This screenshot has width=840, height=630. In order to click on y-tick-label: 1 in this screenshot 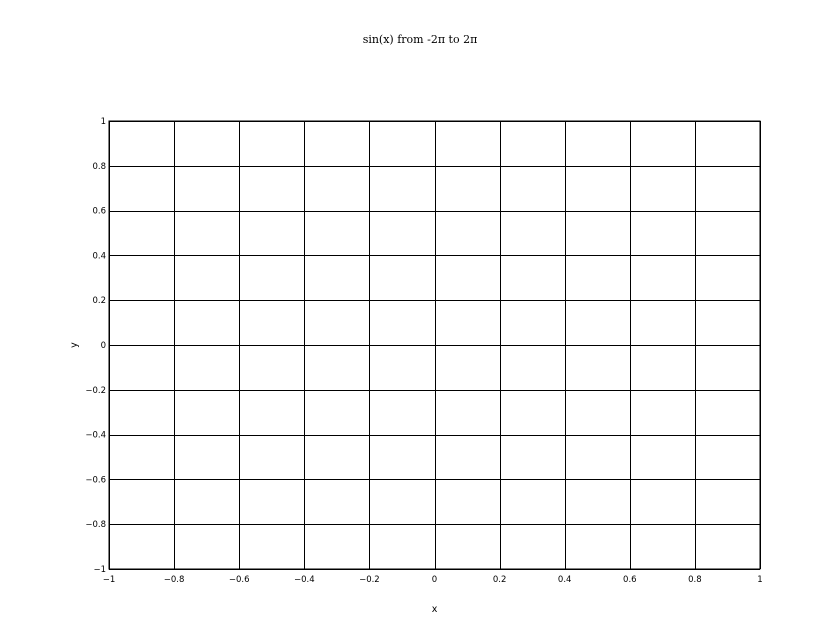, I will do `click(103, 122)`.